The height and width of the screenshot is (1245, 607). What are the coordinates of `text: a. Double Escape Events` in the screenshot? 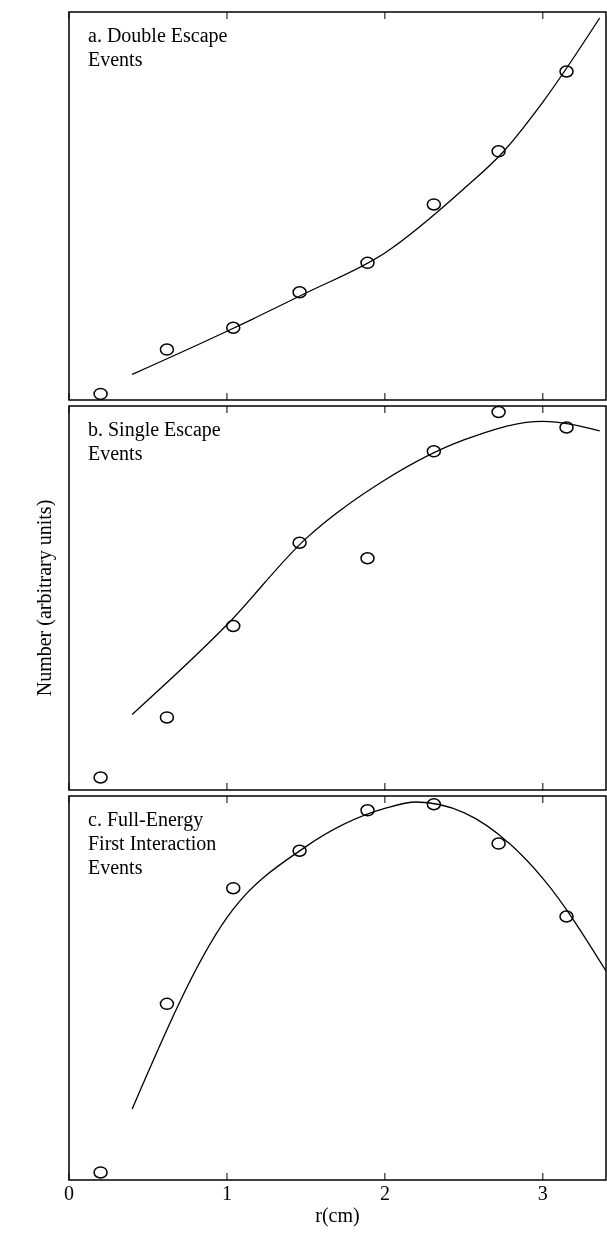 It's located at (158, 47).